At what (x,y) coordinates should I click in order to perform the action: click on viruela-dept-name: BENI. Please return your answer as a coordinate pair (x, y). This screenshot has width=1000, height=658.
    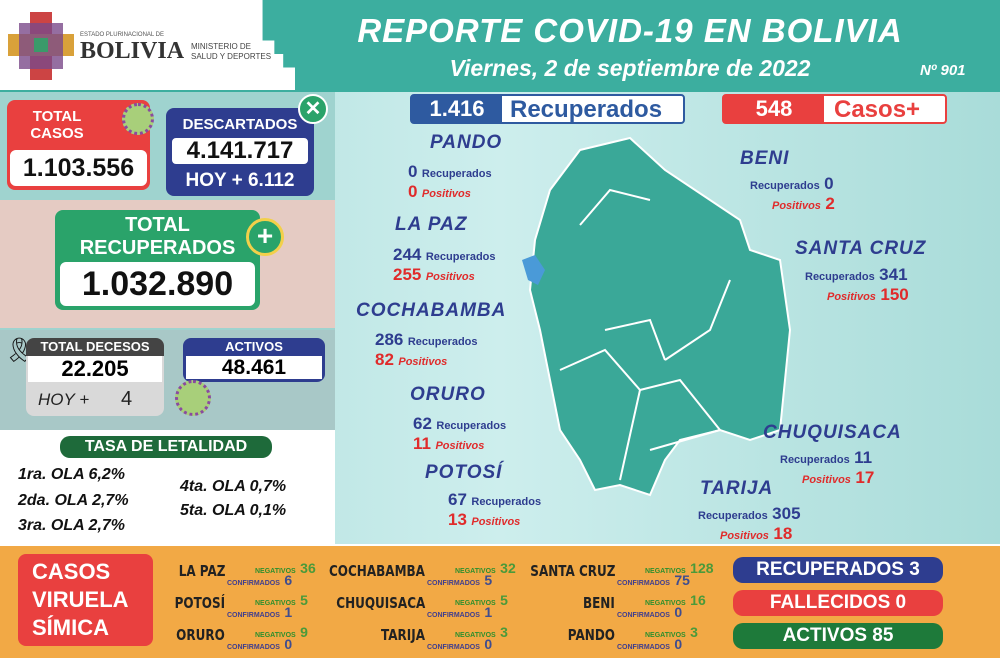
    Looking at the image, I should click on (599, 603).